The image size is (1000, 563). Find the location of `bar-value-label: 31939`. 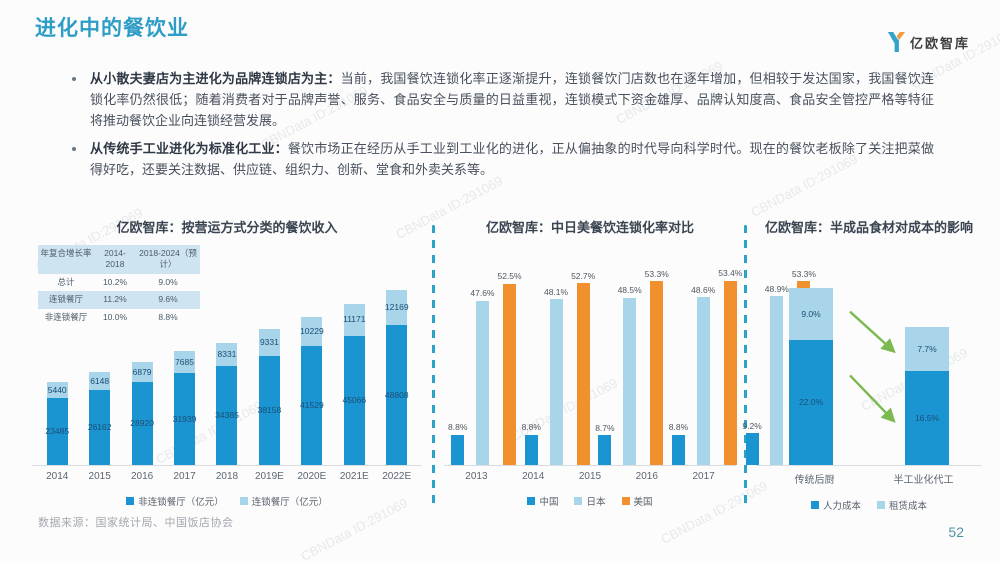

bar-value-label: 31939 is located at coordinates (184, 418).